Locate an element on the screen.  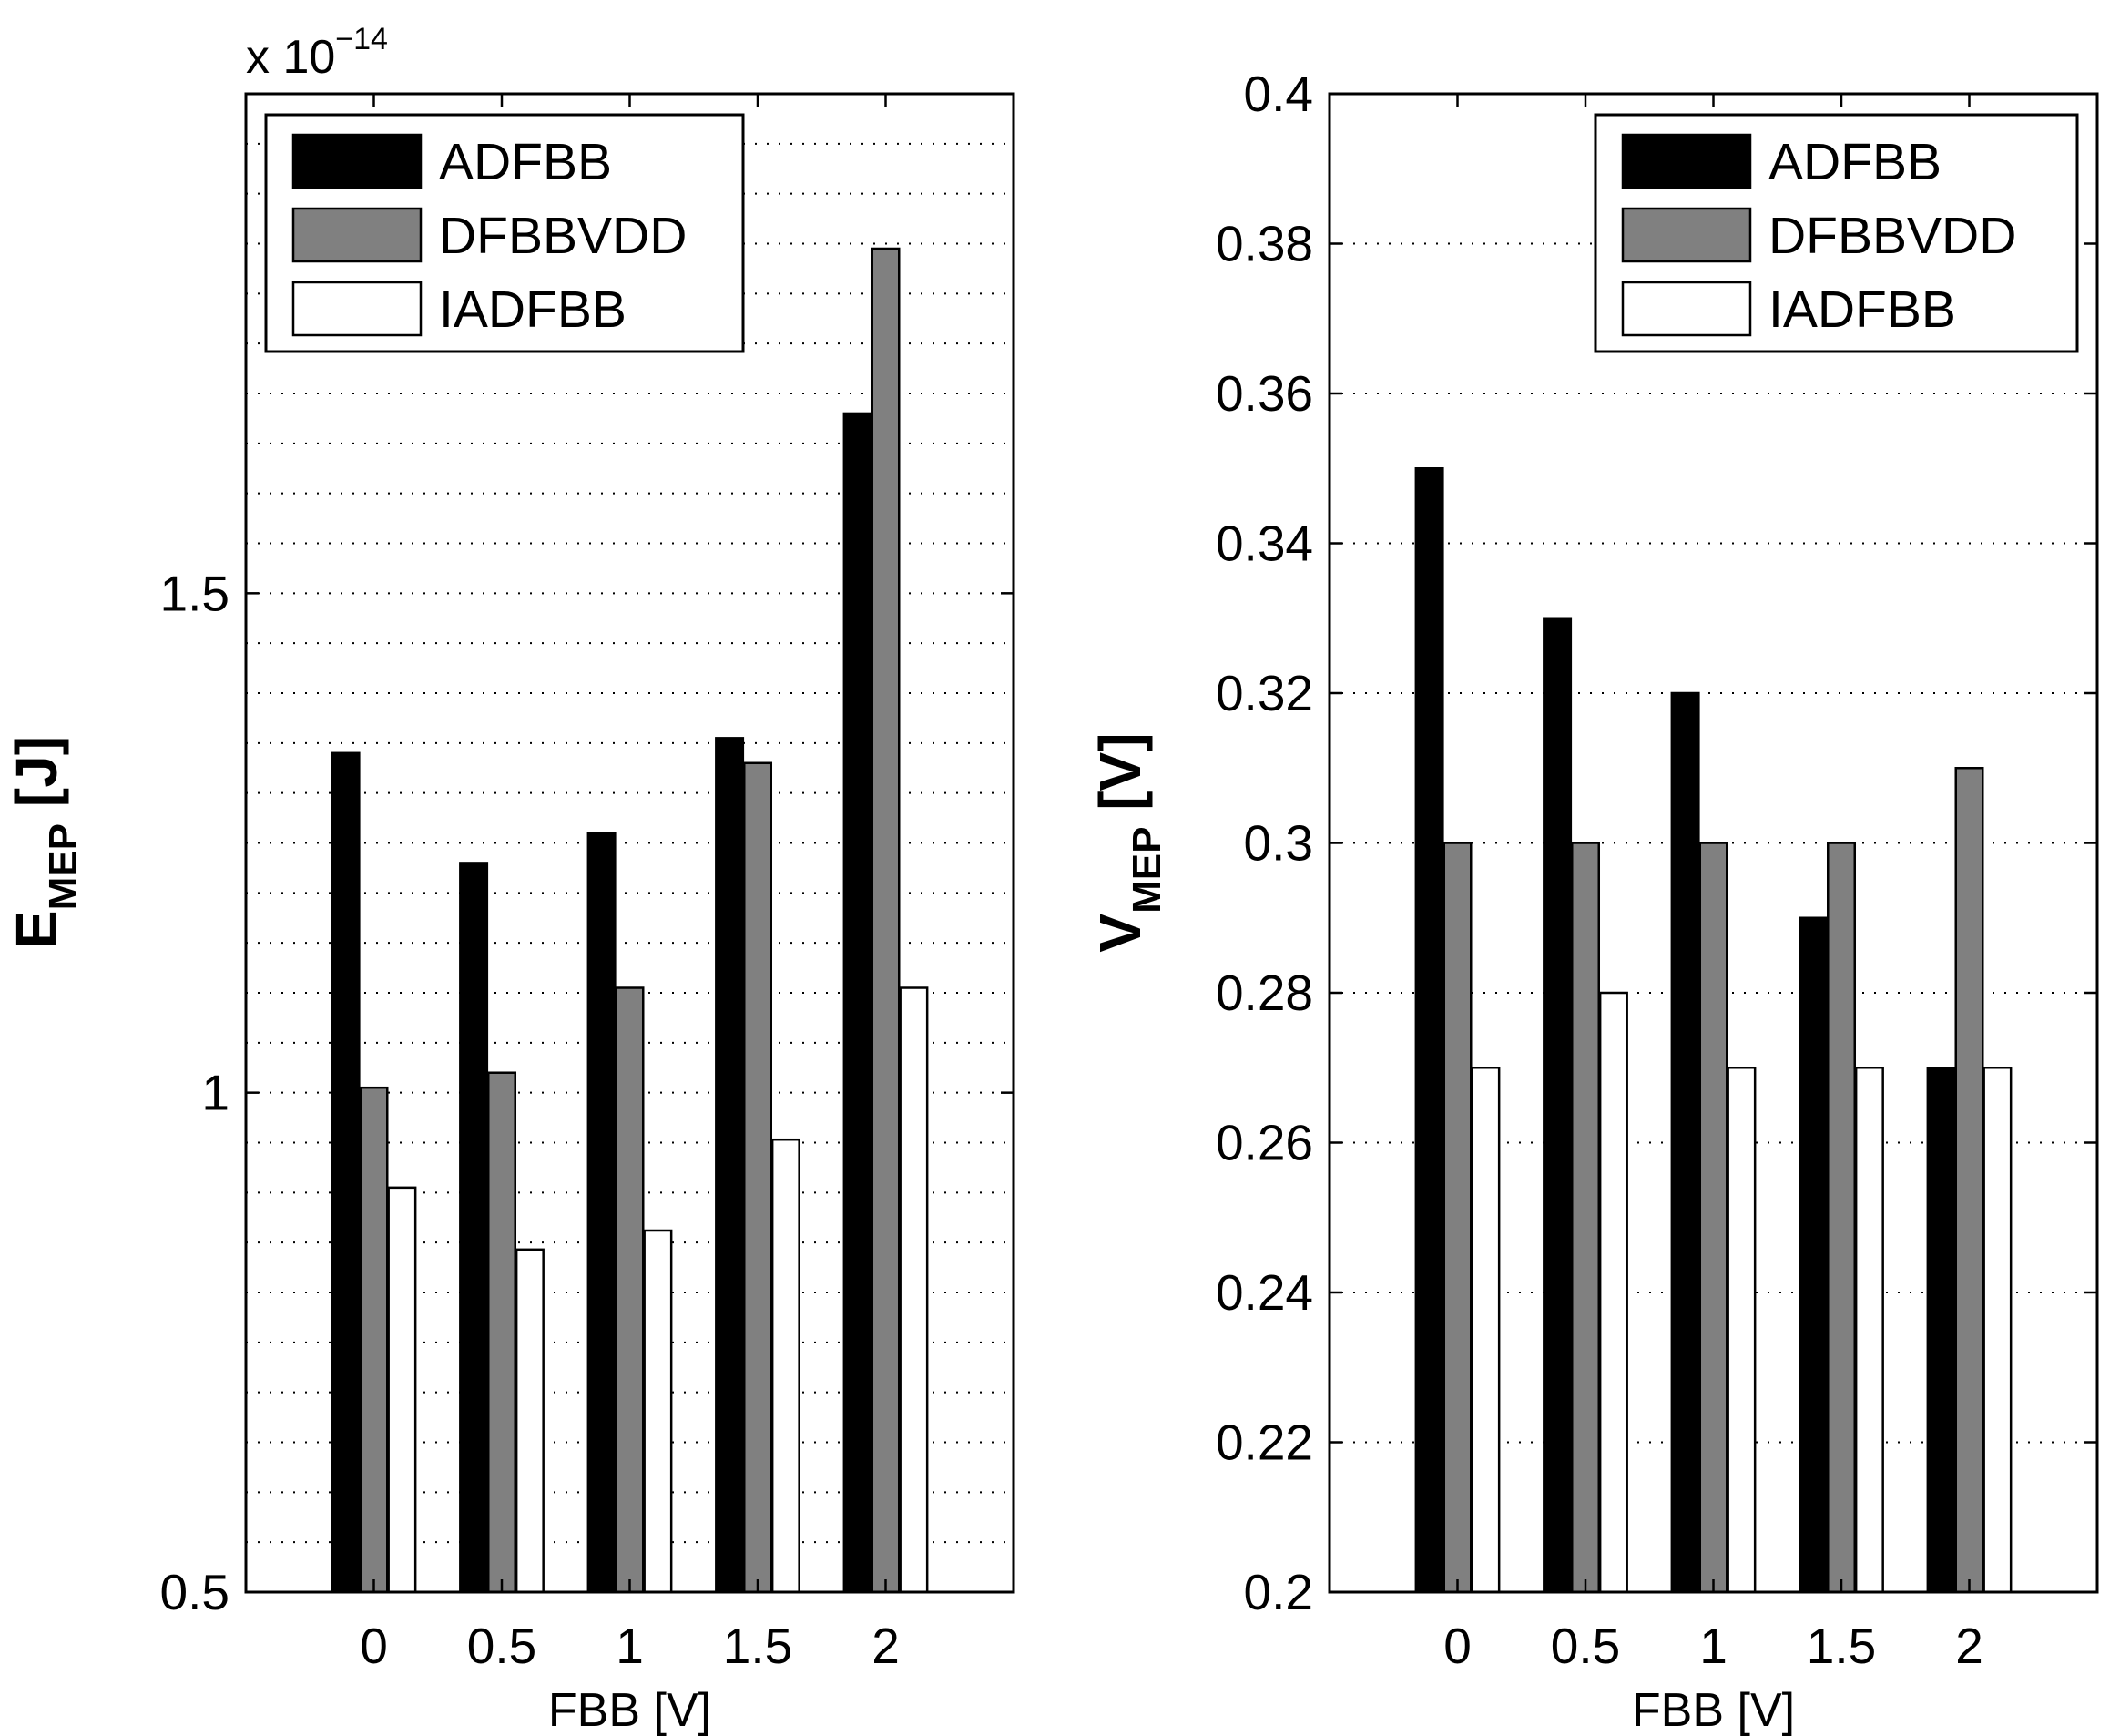
y-exponent-label: x 10−14 is located at coordinates (317, 53).